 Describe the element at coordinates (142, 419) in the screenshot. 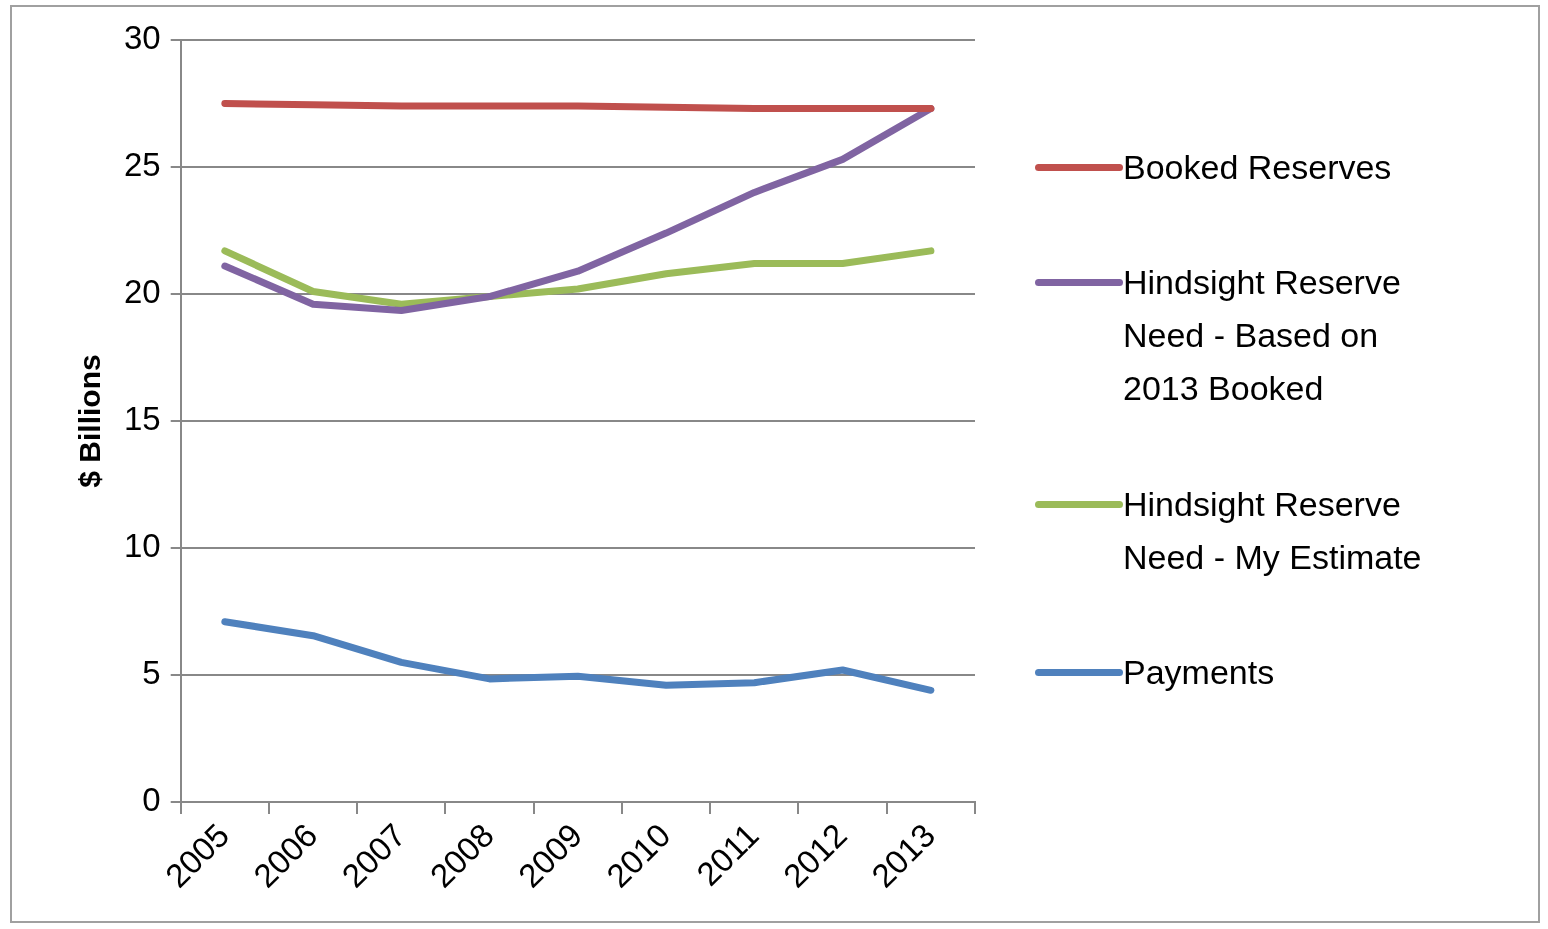

I see `y-tick-label: 15` at that location.